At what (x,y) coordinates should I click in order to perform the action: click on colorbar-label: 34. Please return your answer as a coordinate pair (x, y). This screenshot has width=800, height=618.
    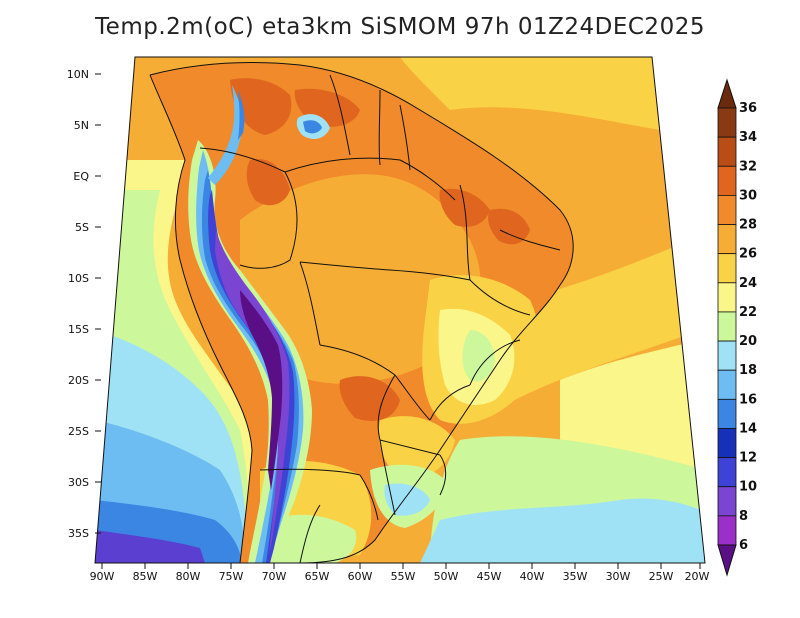
    Looking at the image, I should click on (748, 137).